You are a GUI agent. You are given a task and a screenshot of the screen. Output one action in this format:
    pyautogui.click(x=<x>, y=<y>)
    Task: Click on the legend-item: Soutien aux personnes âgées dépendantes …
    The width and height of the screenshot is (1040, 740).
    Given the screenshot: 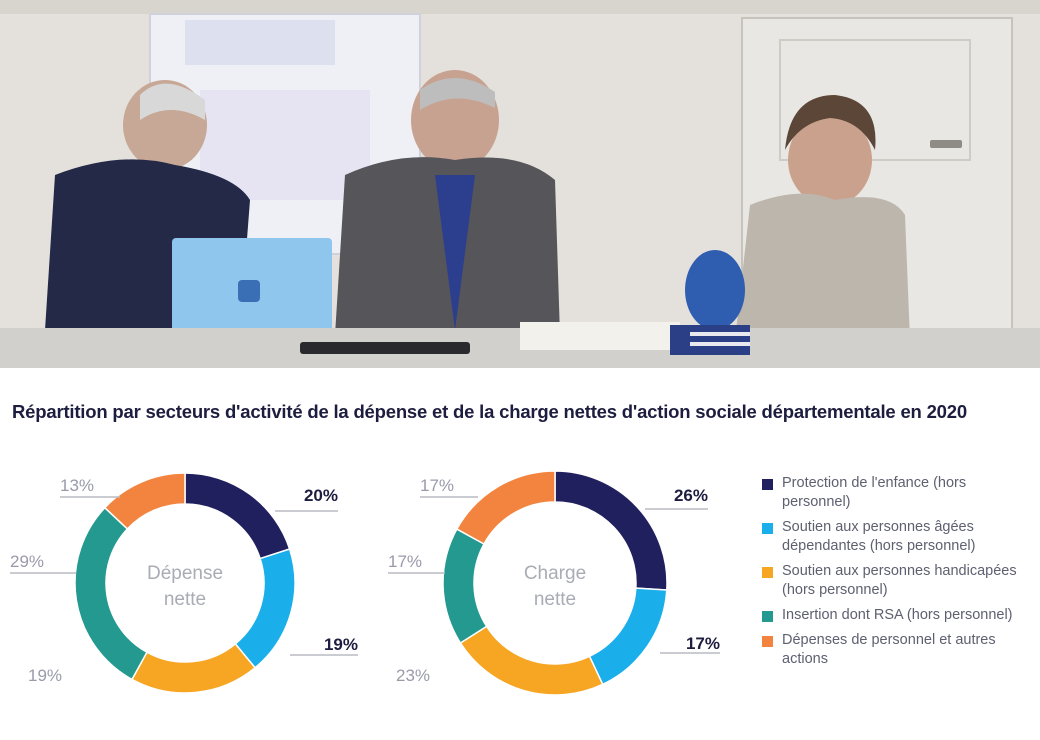 What is the action you would take?
    pyautogui.click(x=897, y=537)
    